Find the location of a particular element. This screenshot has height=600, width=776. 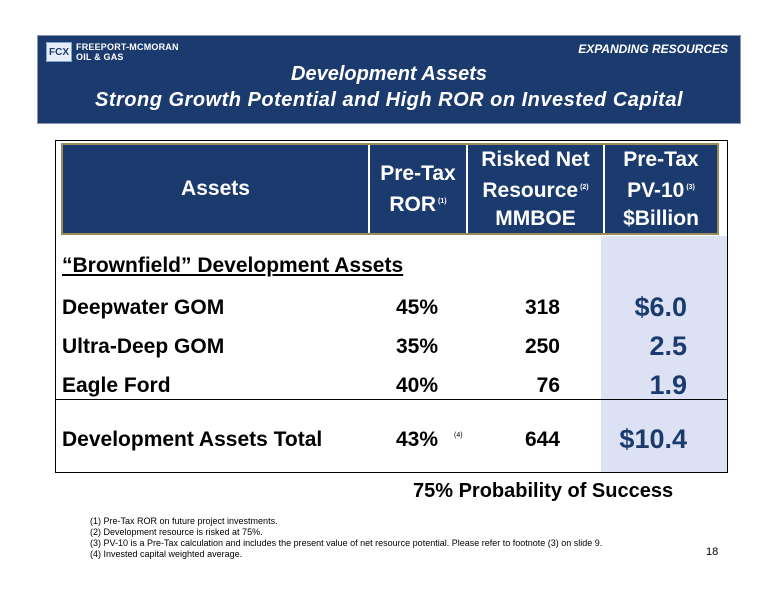

ror-value: 40% is located at coordinates (417, 385).